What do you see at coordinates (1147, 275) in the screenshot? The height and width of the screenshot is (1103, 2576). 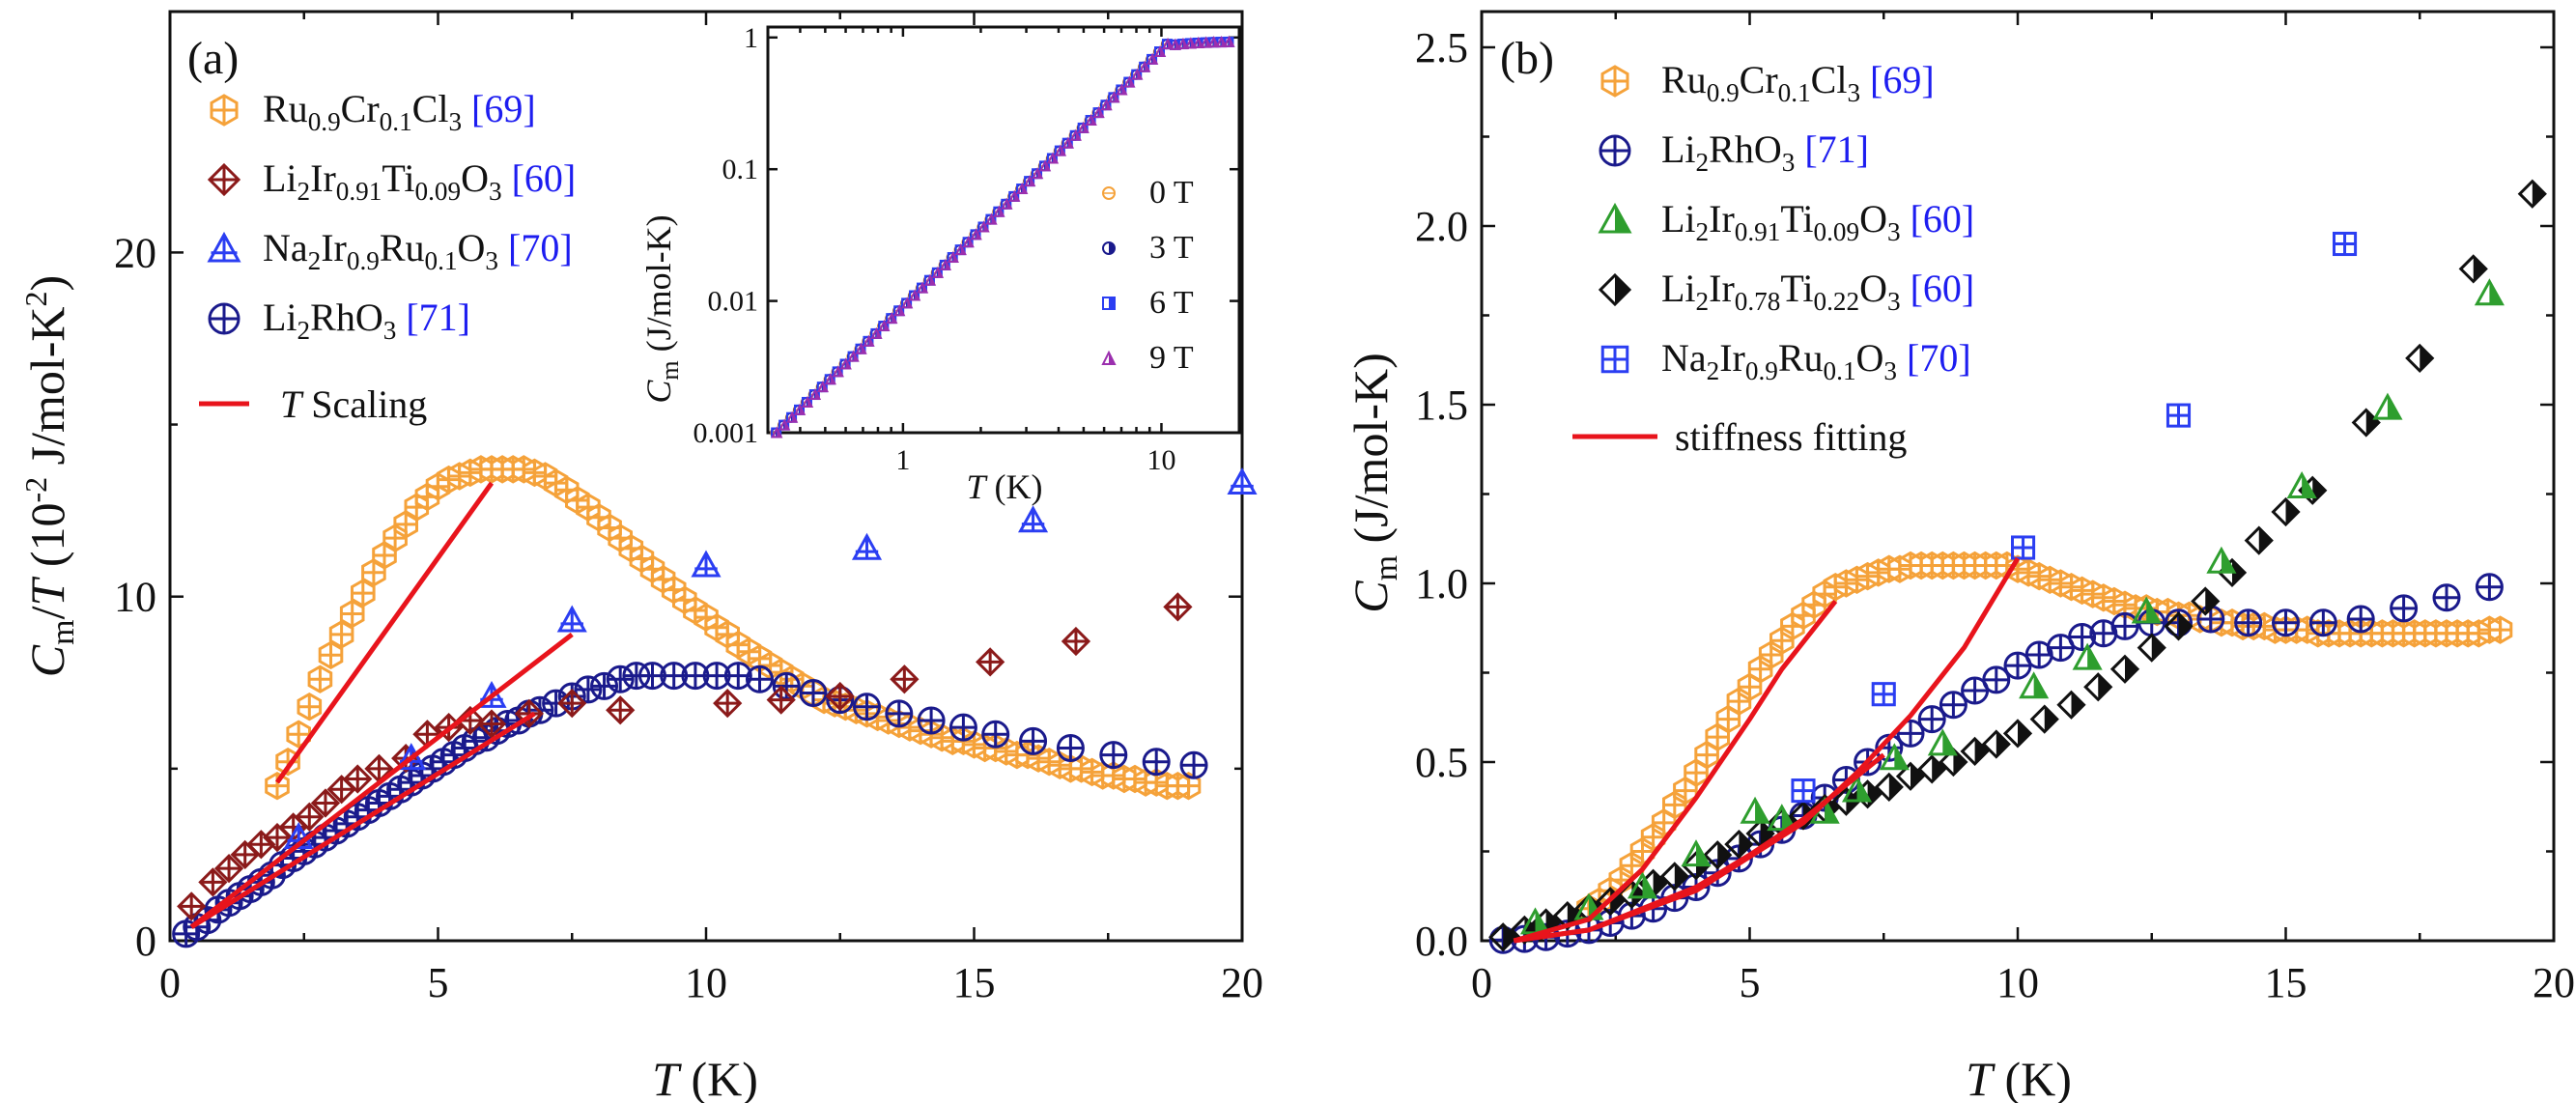 I see `inset-legend: 0 T 3 T 6 T 9 T` at bounding box center [1147, 275].